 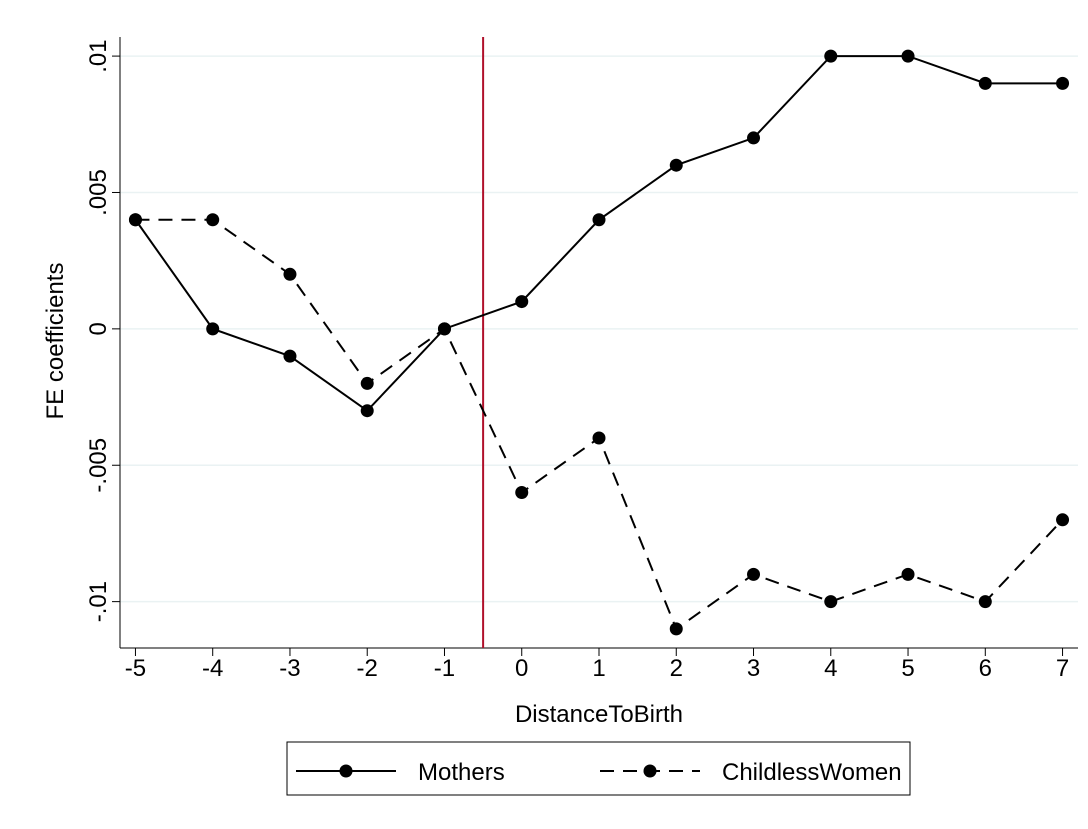 What do you see at coordinates (812, 772) in the screenshot?
I see `legend-label: ChildlessWomen` at bounding box center [812, 772].